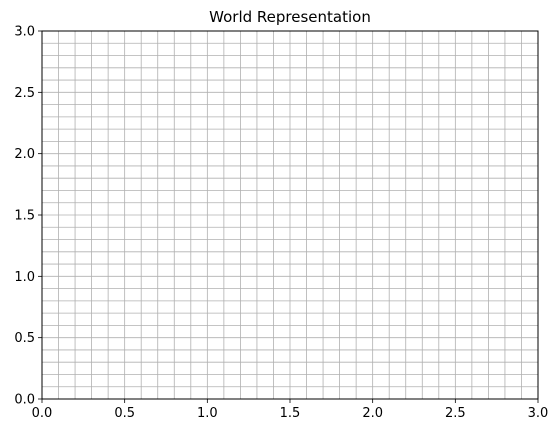  I want to click on x-tick-label: 2.5, so click(455, 413).